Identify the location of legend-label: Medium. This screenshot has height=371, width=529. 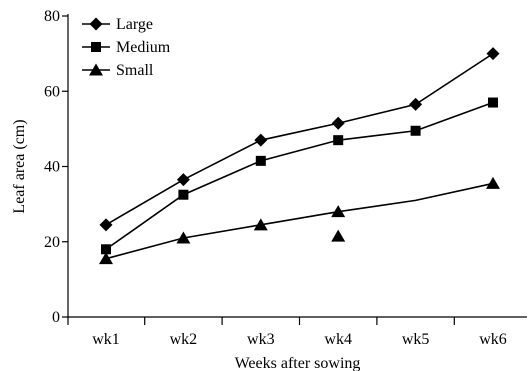
(143, 47).